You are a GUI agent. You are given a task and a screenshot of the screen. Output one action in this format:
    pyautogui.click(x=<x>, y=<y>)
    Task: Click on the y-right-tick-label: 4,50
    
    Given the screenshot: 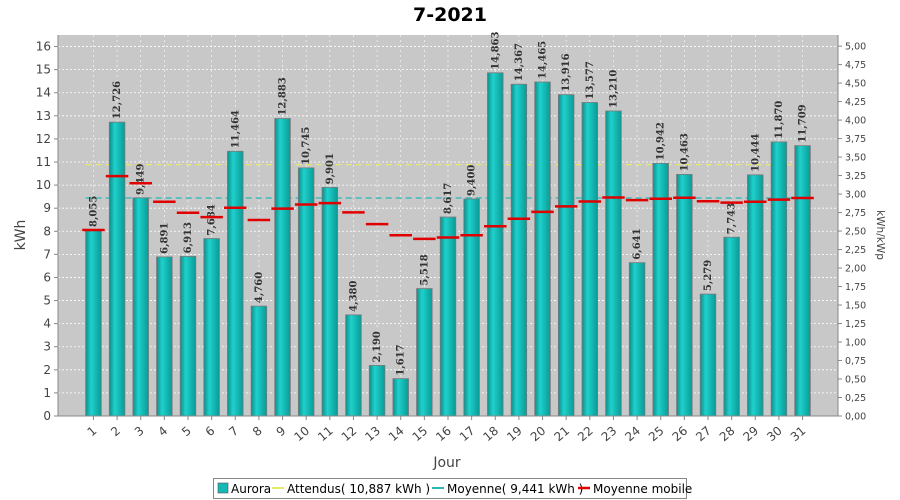 What is the action you would take?
    pyautogui.click(x=855, y=84)
    